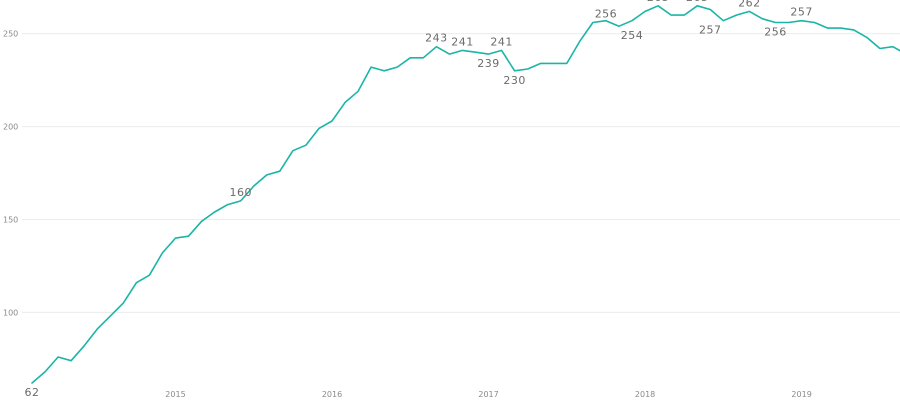 The image size is (900, 400). I want to click on data-label: 254, so click(632, 35).